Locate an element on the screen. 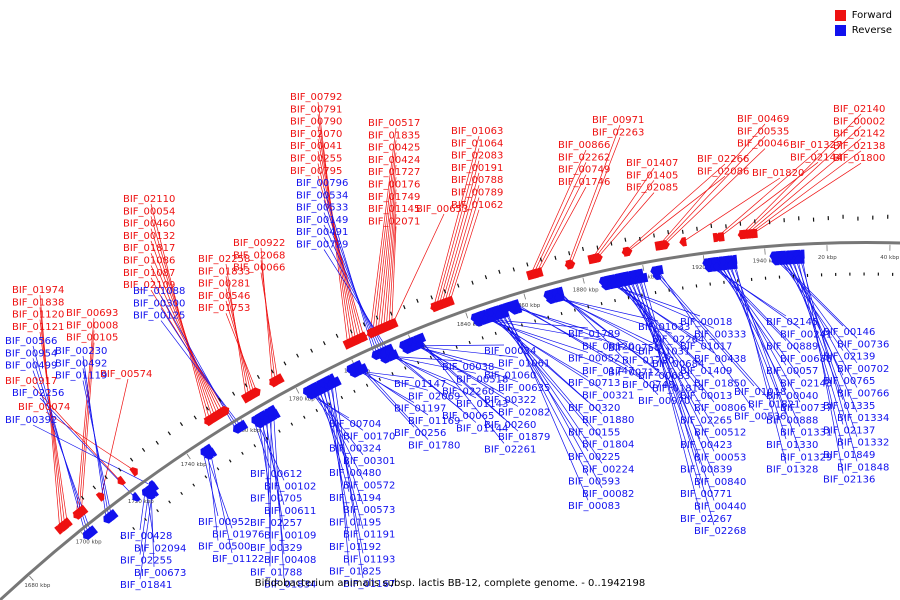 The width and height of the screenshot is (900, 600). gene-label-bif-01193: BIF_01193 is located at coordinates (369, 559).